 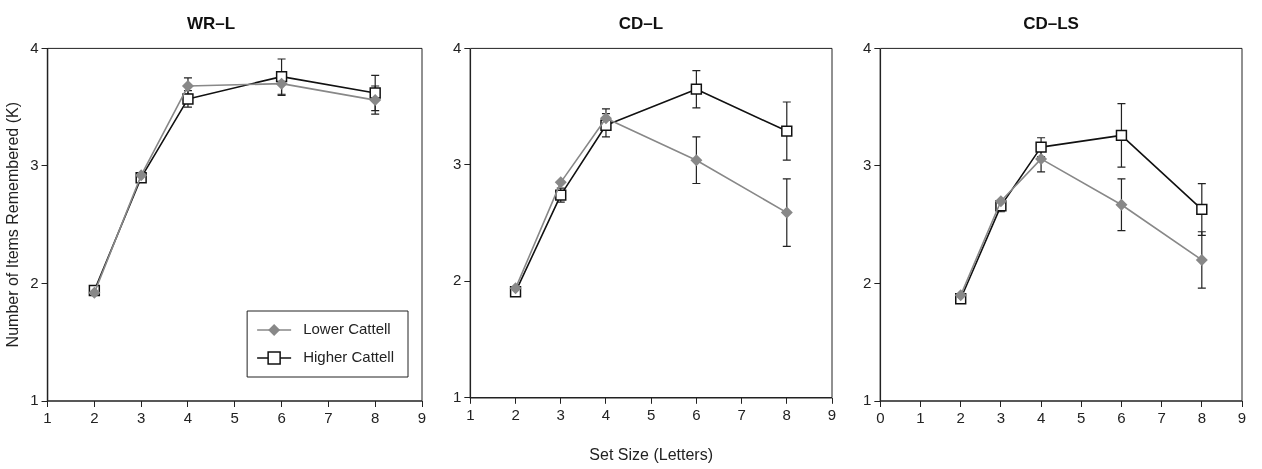 I want to click on x-tick-label: 0, so click(x=880, y=418).